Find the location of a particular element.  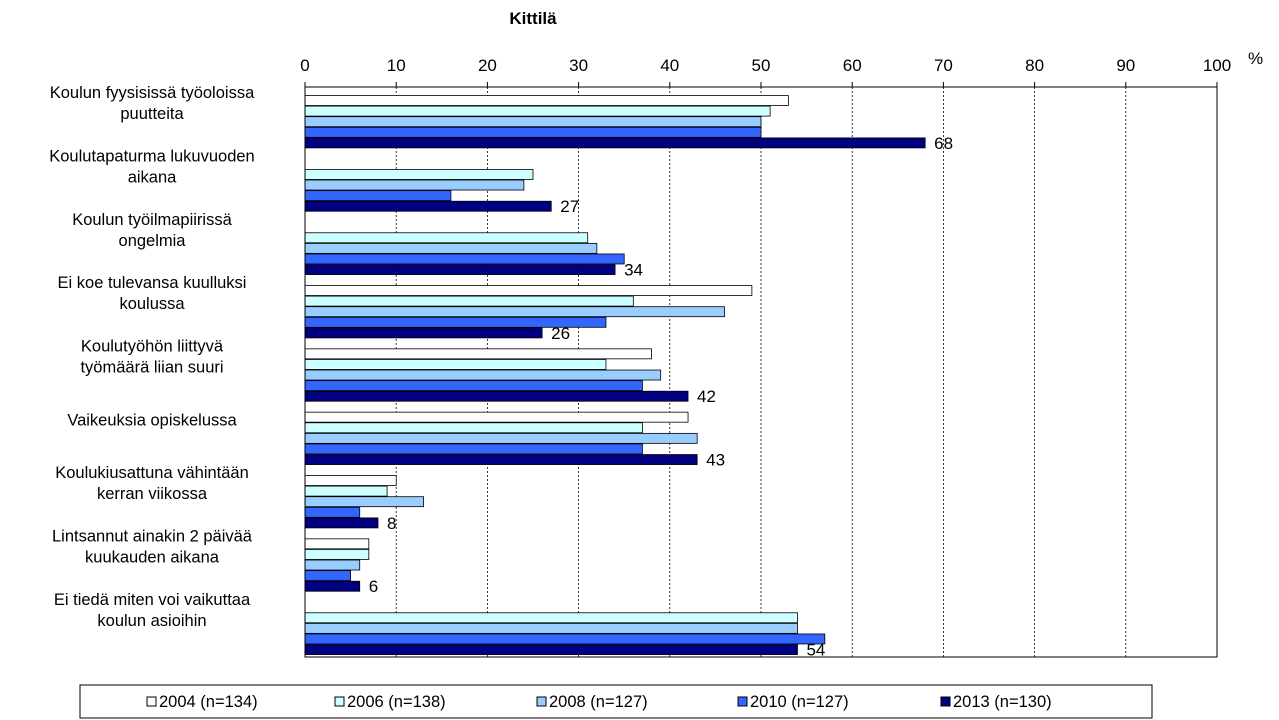

category-label: Ei koe tulevansa kuulluksi koulussa is located at coordinates (152, 293).